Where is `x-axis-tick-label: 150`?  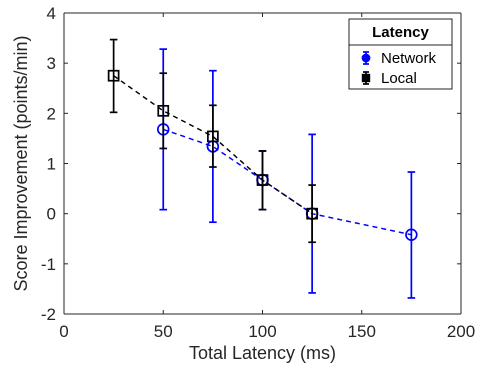
x-axis-tick-label: 150 is located at coordinates (362, 331).